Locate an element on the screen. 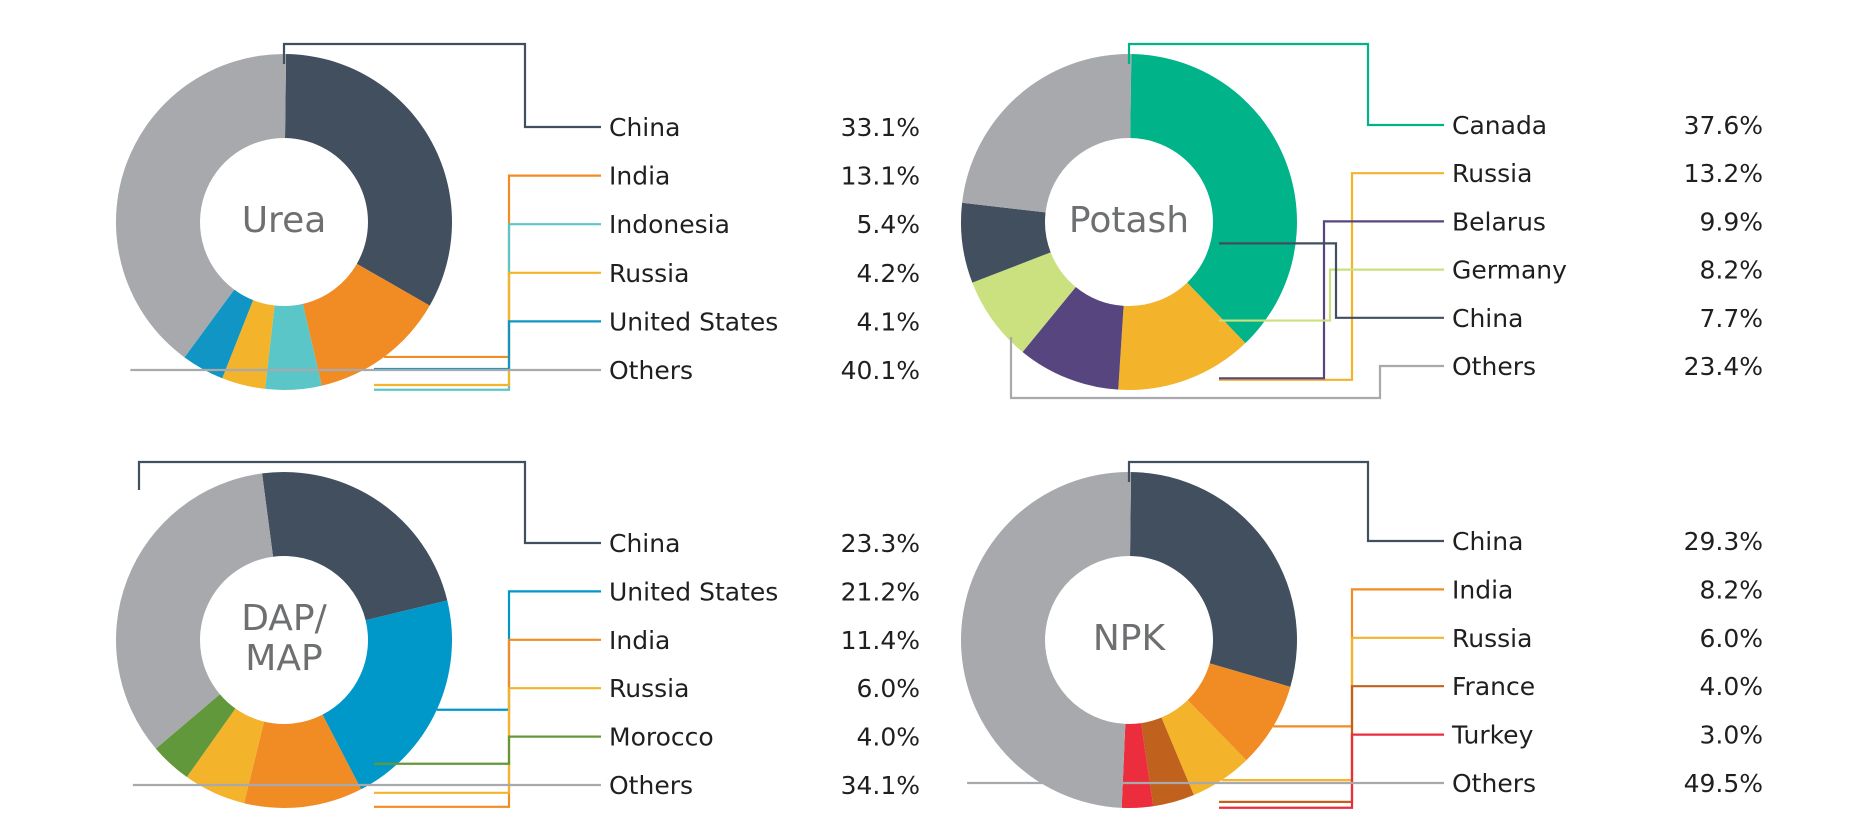 This screenshot has width=1868, height=818. urea-slice-russia is located at coordinates (248, 344).